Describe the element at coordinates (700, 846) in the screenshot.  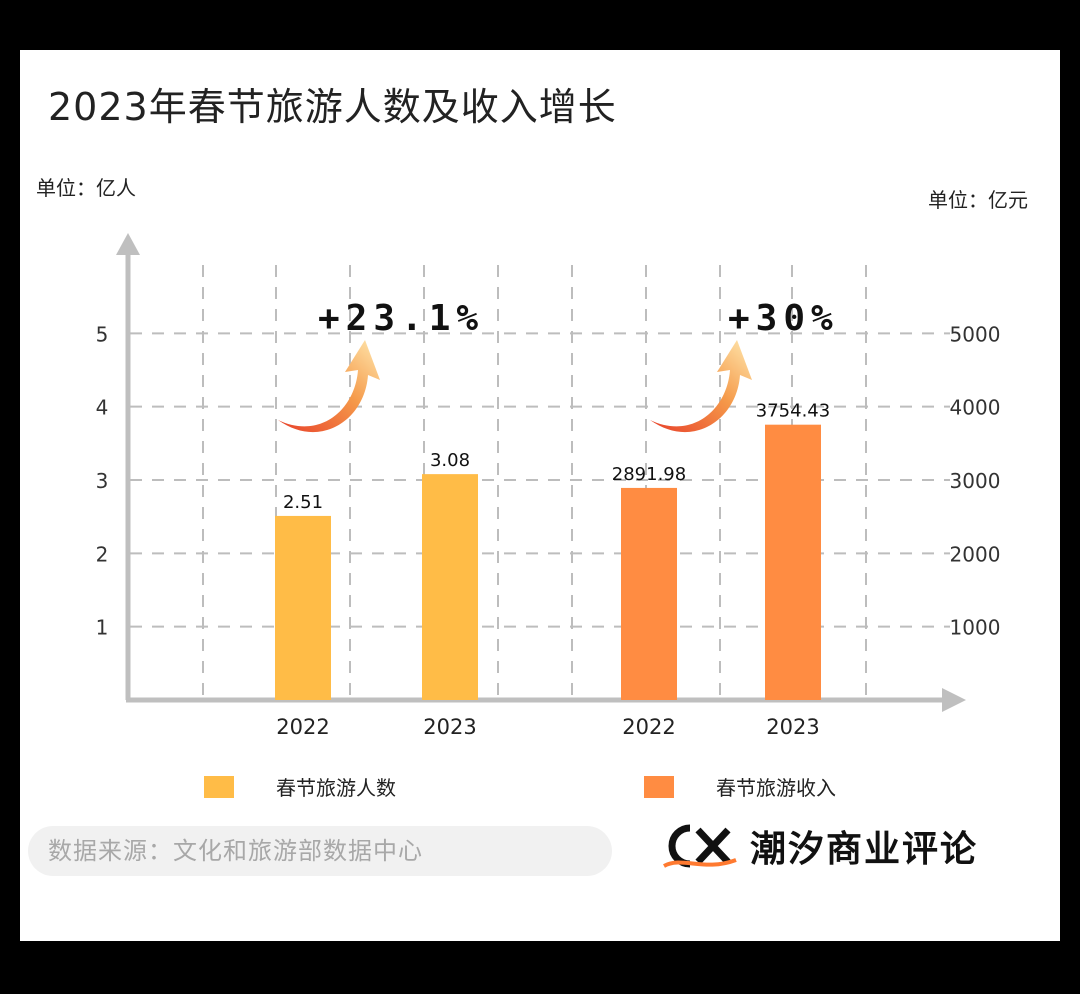
I see `brand-logo-icon` at that location.